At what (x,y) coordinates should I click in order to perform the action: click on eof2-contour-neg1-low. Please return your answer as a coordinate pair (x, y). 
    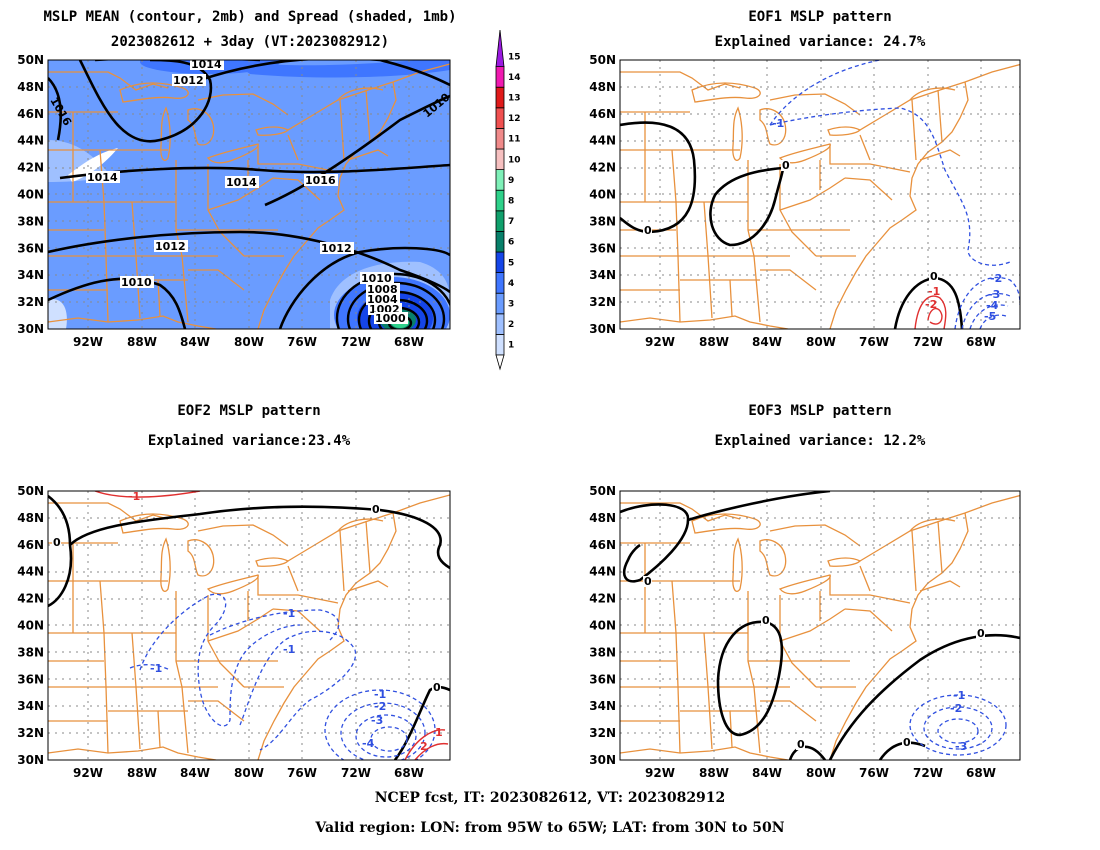
    Looking at the image, I should click on (380, 724).